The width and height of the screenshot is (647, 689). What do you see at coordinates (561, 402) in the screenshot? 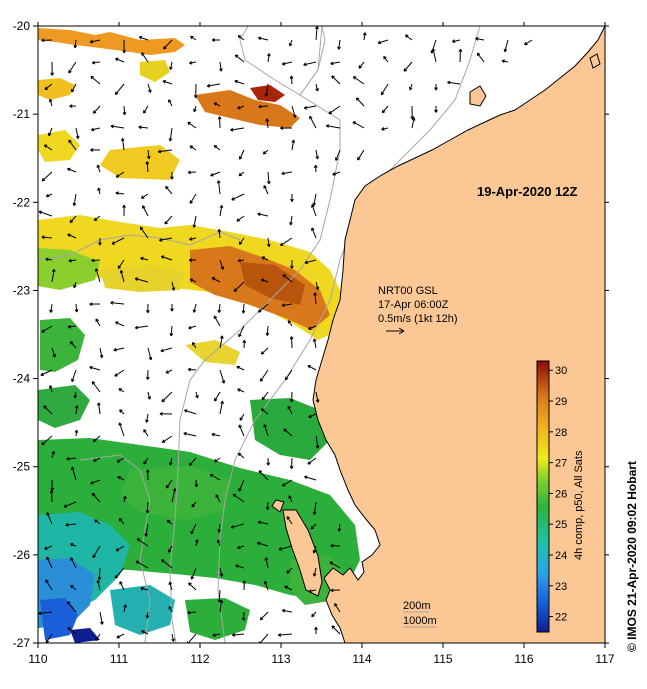
I see `colorbar-tick-label: 29` at bounding box center [561, 402].